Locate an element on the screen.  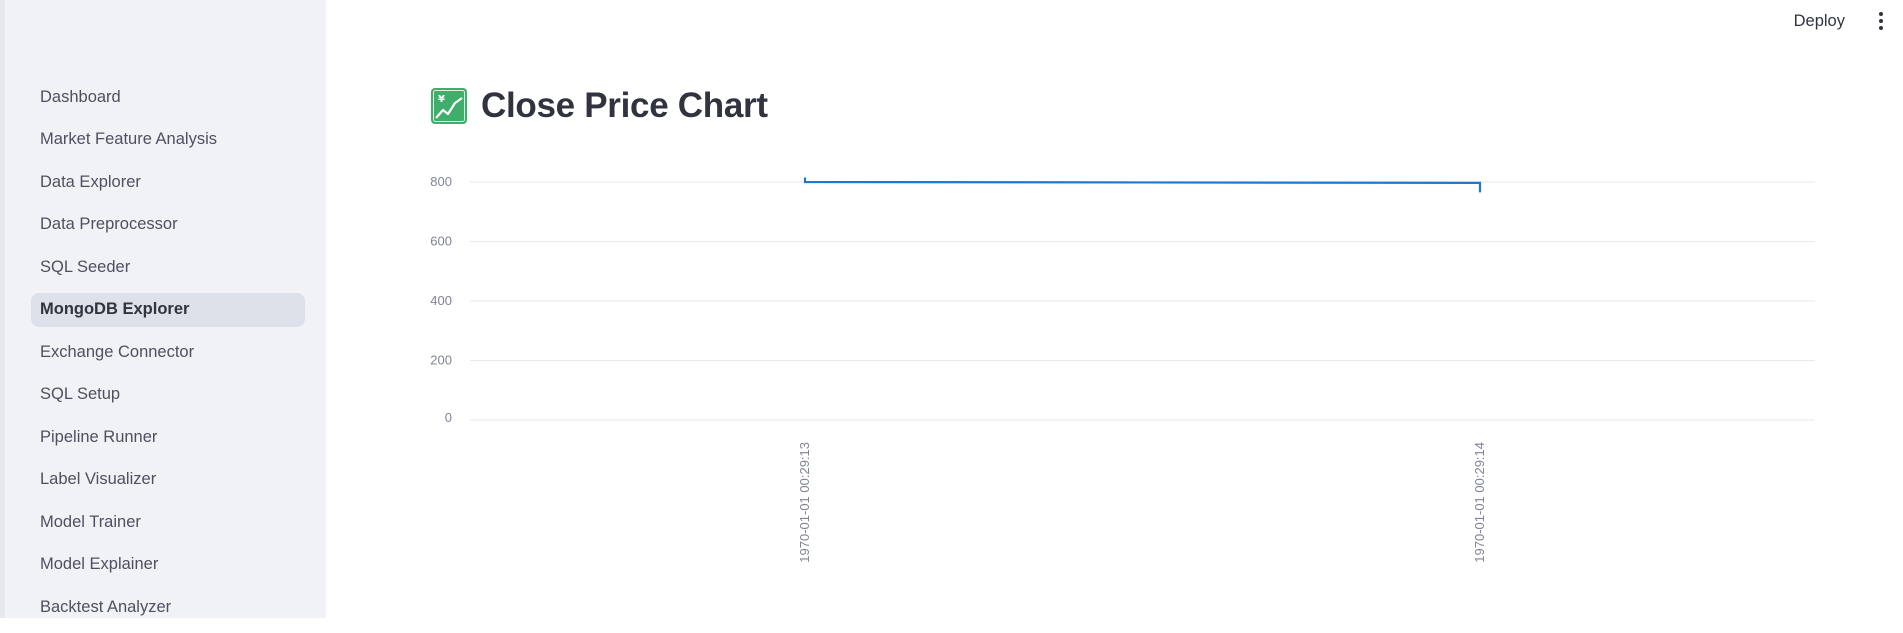
page-header: ¥ Close Price Chart is located at coordinates (599, 106).